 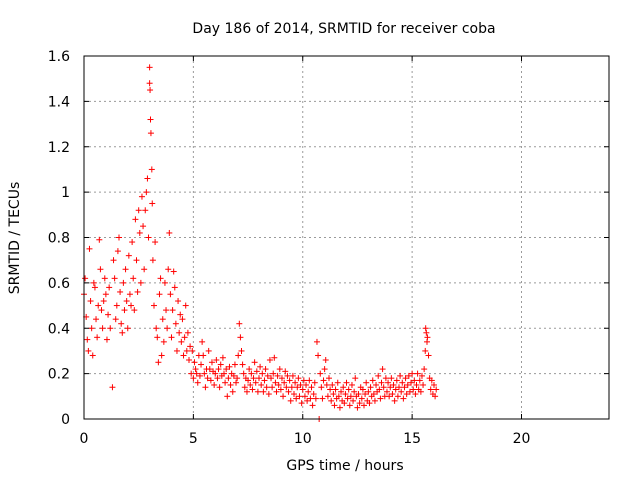 I want to click on x-axis-label: GPS time / hours, so click(x=344, y=466).